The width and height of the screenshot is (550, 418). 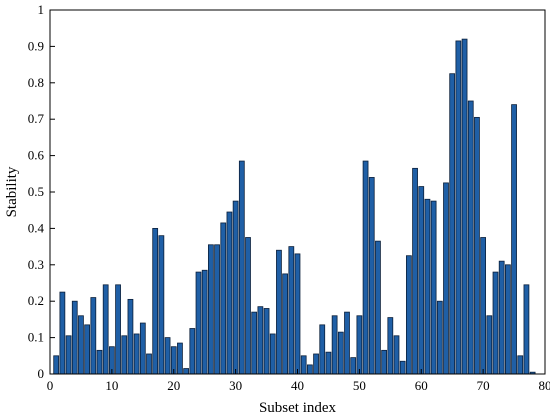 I want to click on x-axis-label: Subset index, so click(x=298, y=408).